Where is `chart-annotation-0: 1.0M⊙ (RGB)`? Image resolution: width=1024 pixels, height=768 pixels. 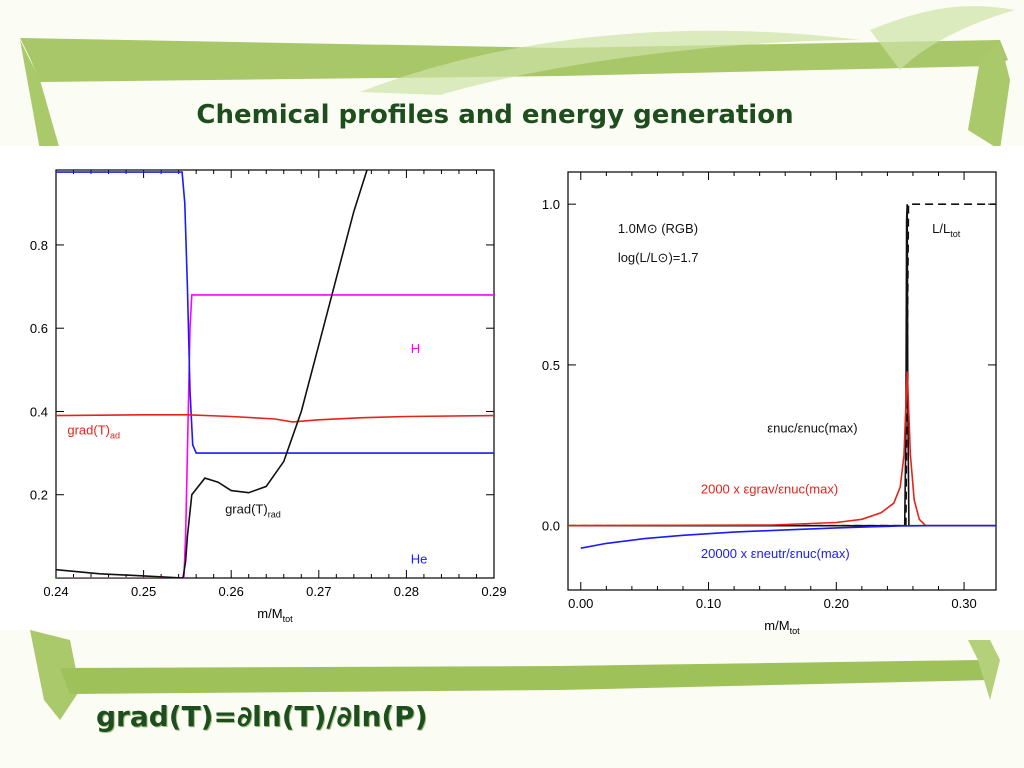 chart-annotation-0: 1.0M⊙ (RGB) is located at coordinates (658, 228).